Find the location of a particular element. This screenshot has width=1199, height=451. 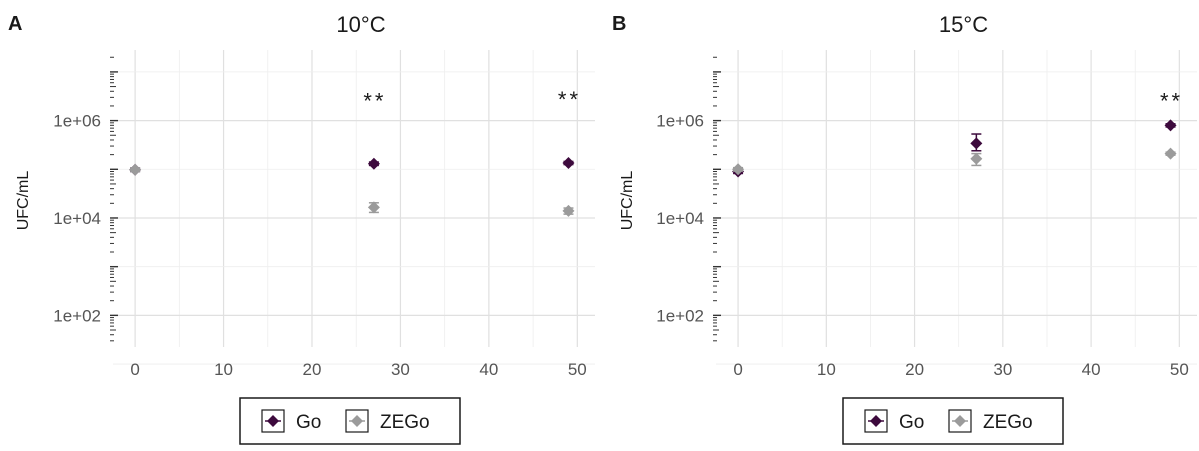

chart-title: 15°C is located at coordinates (963, 24).